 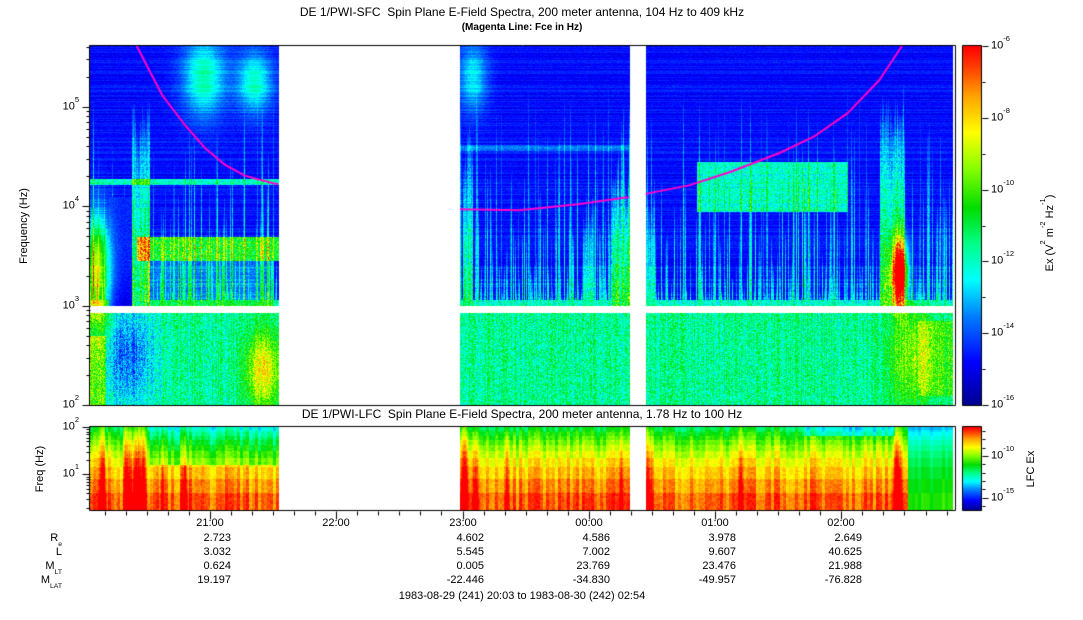 I want to click on sfc-colorbar-label: Ex (V2 m-2 Hz-1), so click(x=1047, y=233).